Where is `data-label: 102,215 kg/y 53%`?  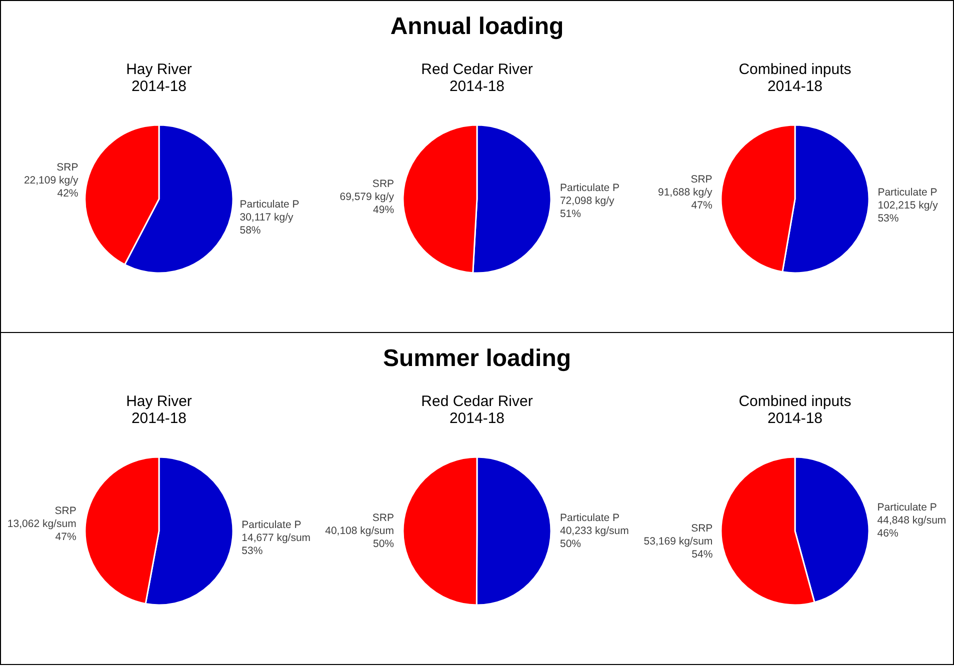
data-label: 102,215 kg/y 53% is located at coordinates (908, 212).